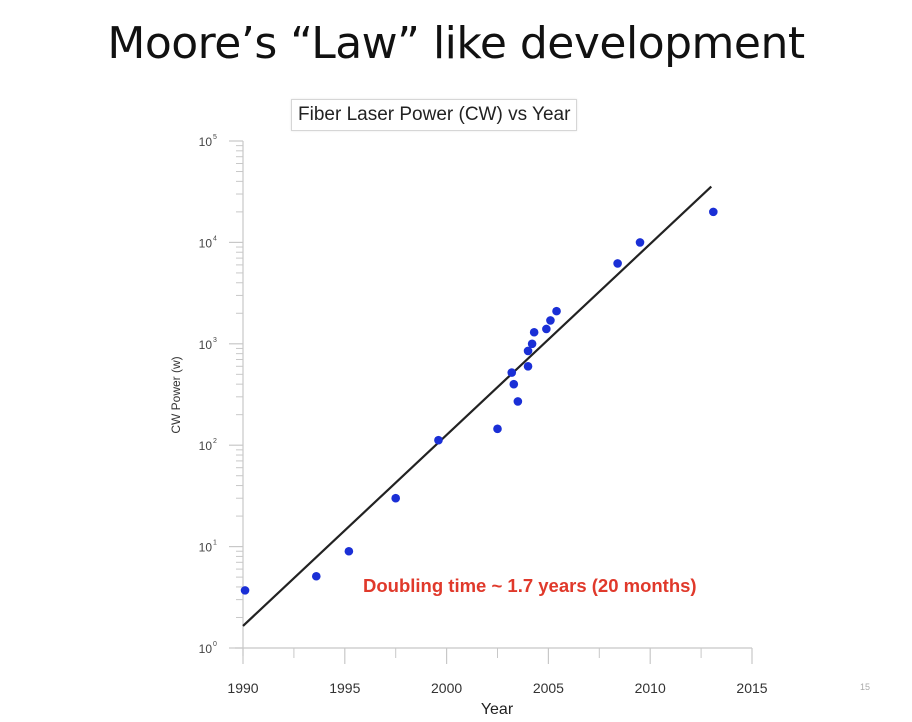 The width and height of the screenshot is (912, 722). Describe the element at coordinates (548, 688) in the screenshot. I see `x-tick-label: 2005` at that location.